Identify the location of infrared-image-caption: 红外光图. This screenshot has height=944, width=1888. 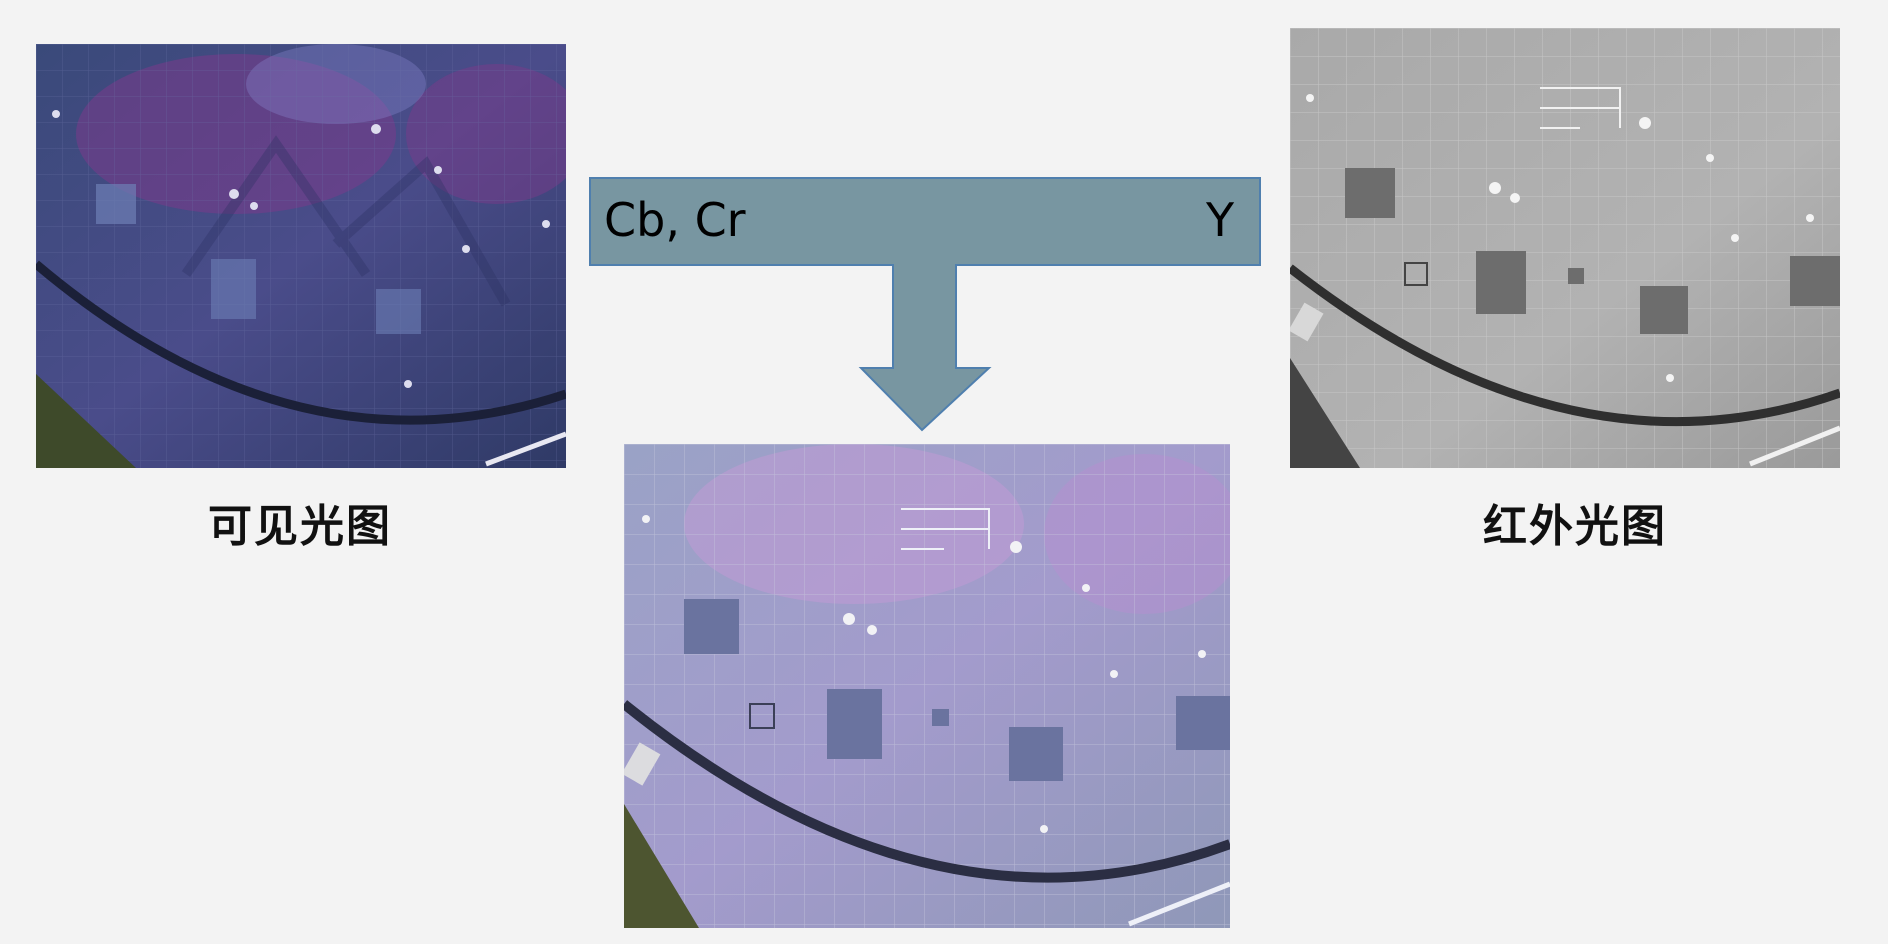
(1575, 526).